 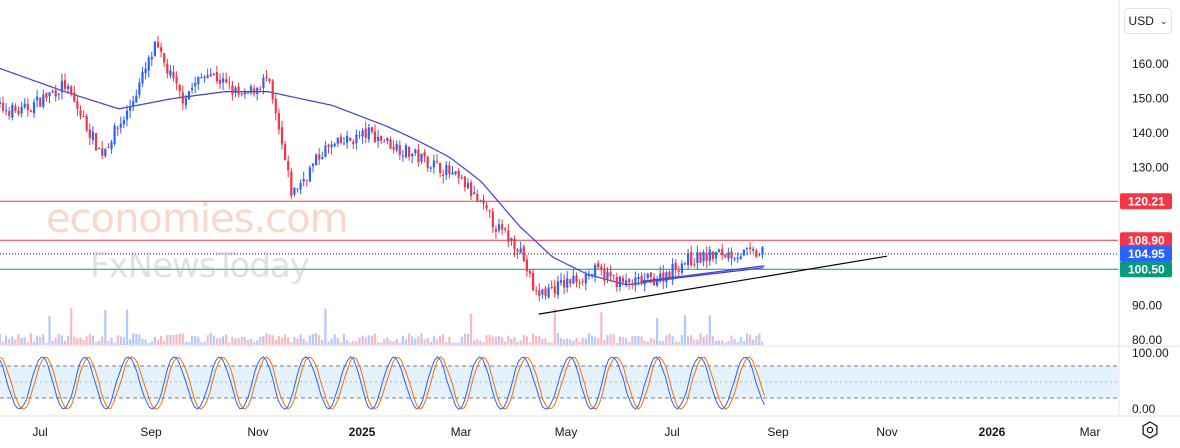 What do you see at coordinates (1146, 240) in the screenshot?
I see `level-badge-resistance` at bounding box center [1146, 240].